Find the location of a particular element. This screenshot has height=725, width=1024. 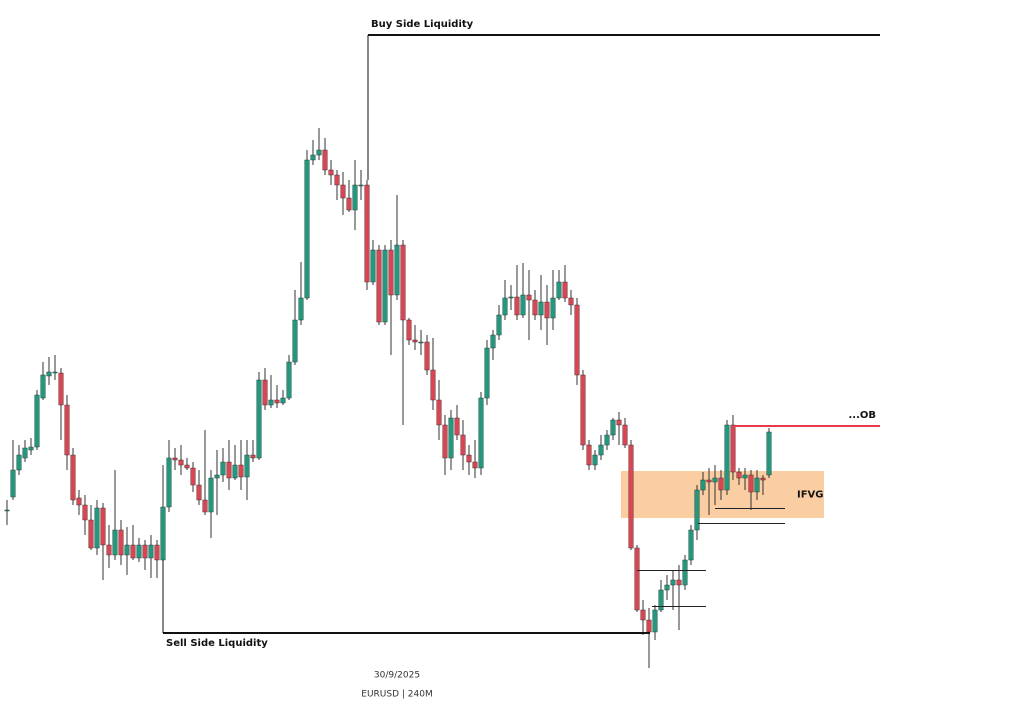

level-label: ...OB is located at coordinates (862, 415).